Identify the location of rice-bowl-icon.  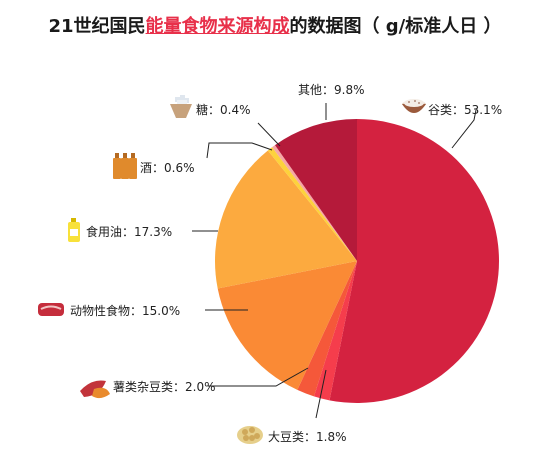
(414, 106).